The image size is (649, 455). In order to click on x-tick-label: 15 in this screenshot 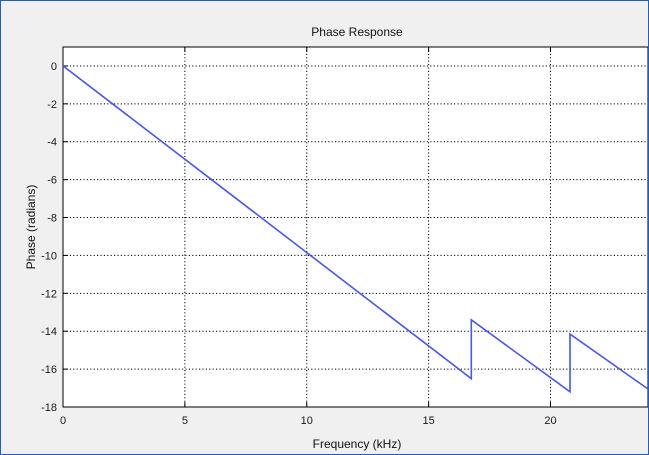, I will do `click(429, 421)`.